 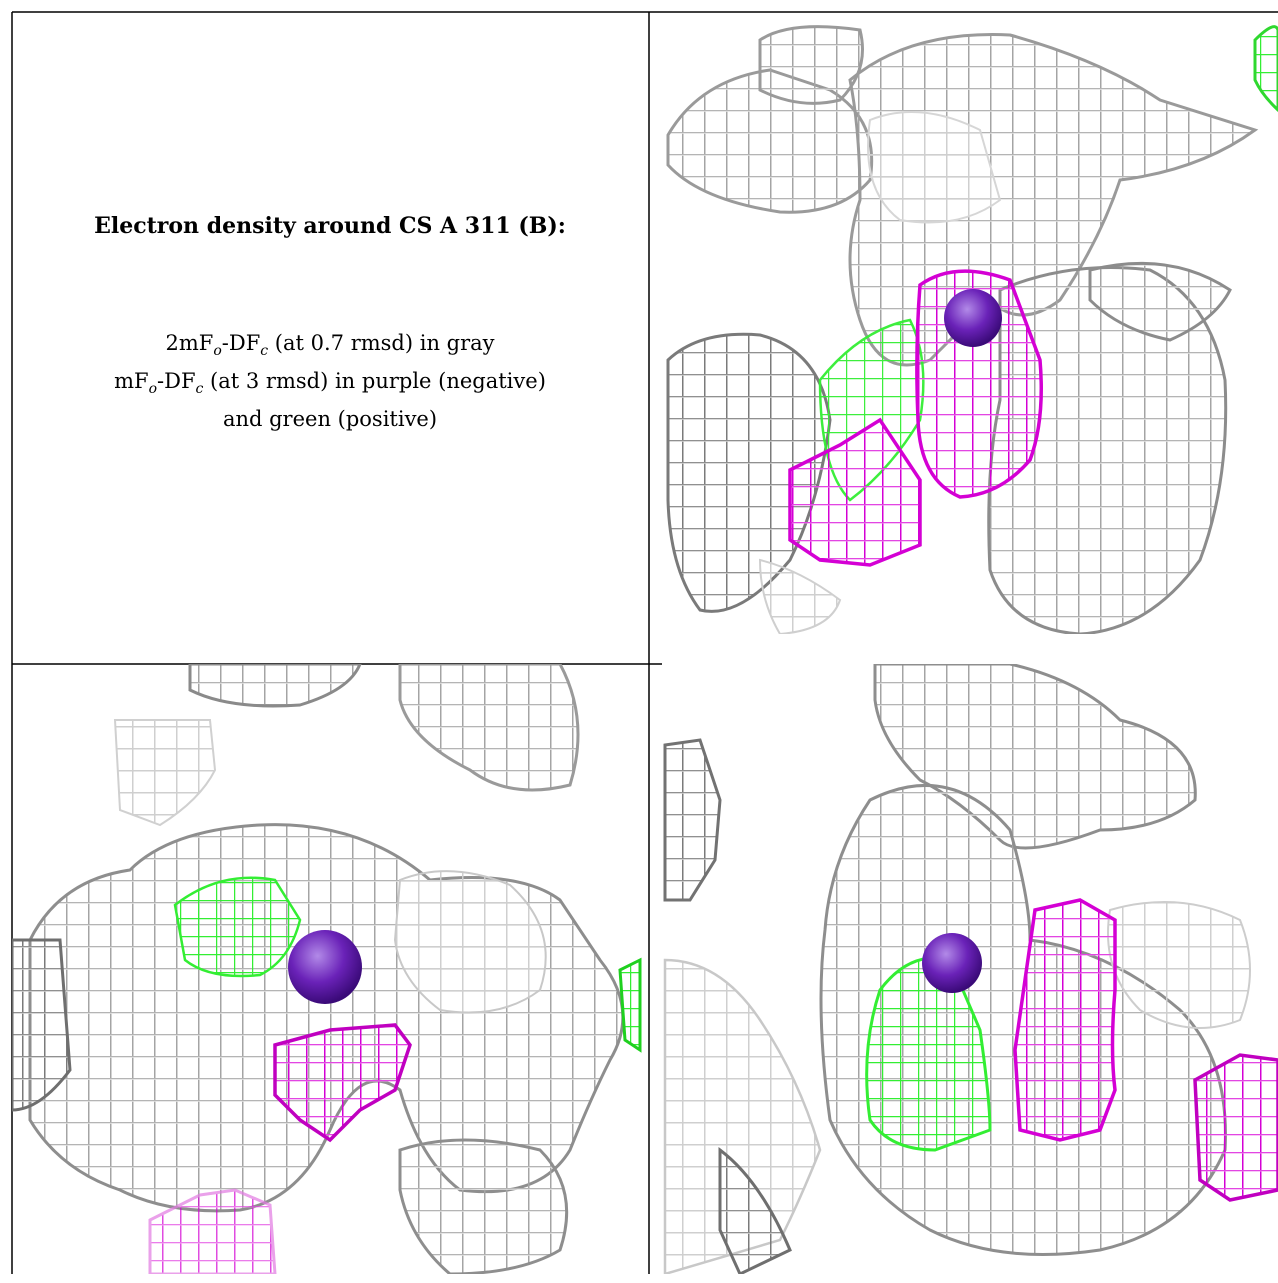 What do you see at coordinates (330, 345) in the screenshot?
I see `caption-line-2mfo: 2mFo-DFc (at 0.7 rmsd) in gray` at bounding box center [330, 345].